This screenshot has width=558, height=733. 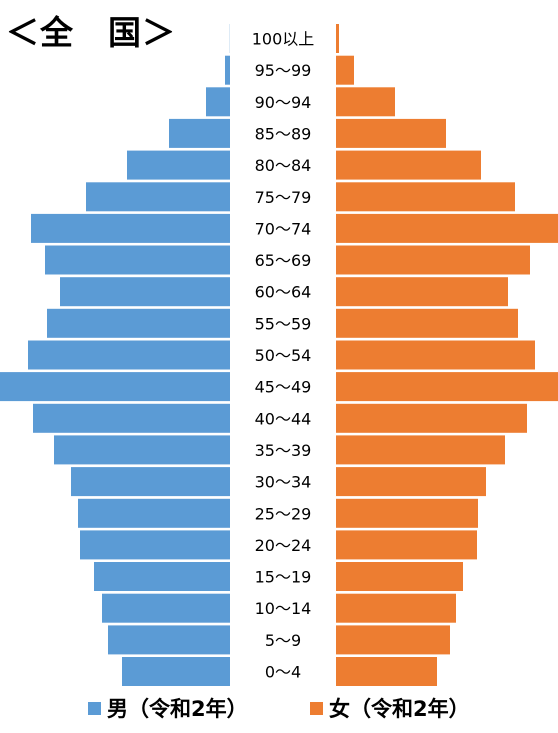 What do you see at coordinates (283, 70) in the screenshot?
I see `age-group-label: 95～99` at bounding box center [283, 70].